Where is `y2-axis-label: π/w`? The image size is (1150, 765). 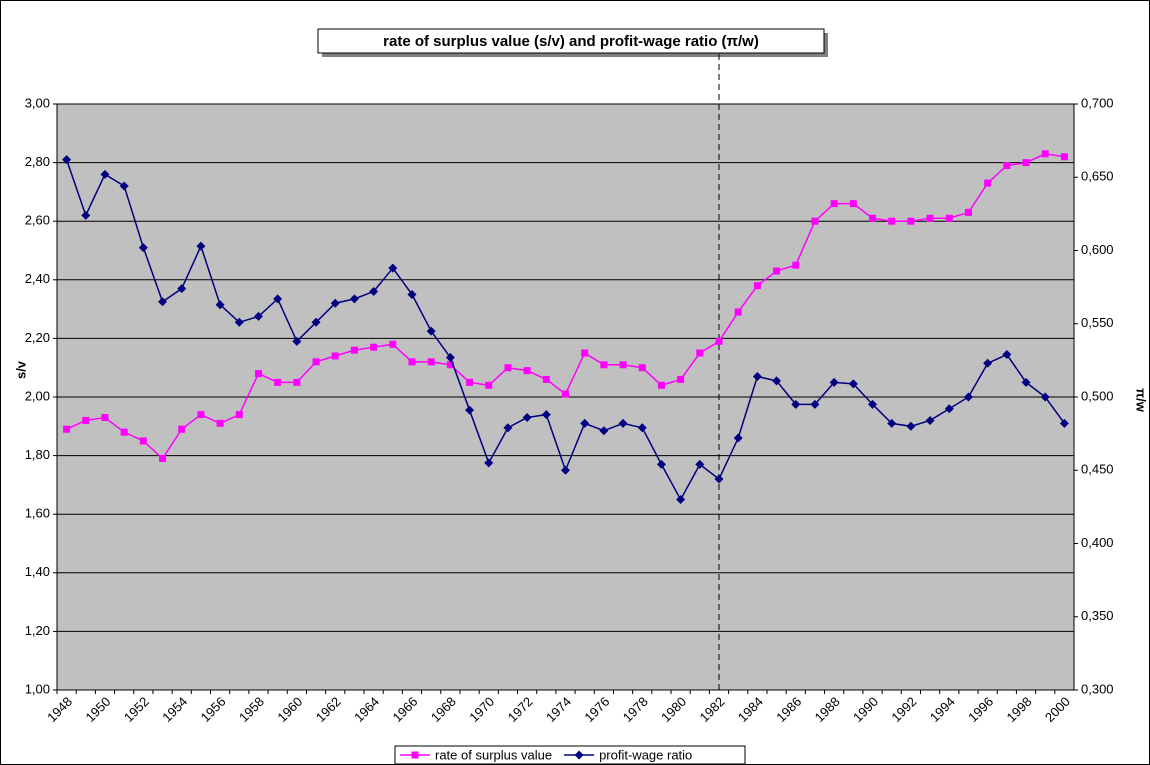
y2-axis-label: π/w is located at coordinates (1141, 400).